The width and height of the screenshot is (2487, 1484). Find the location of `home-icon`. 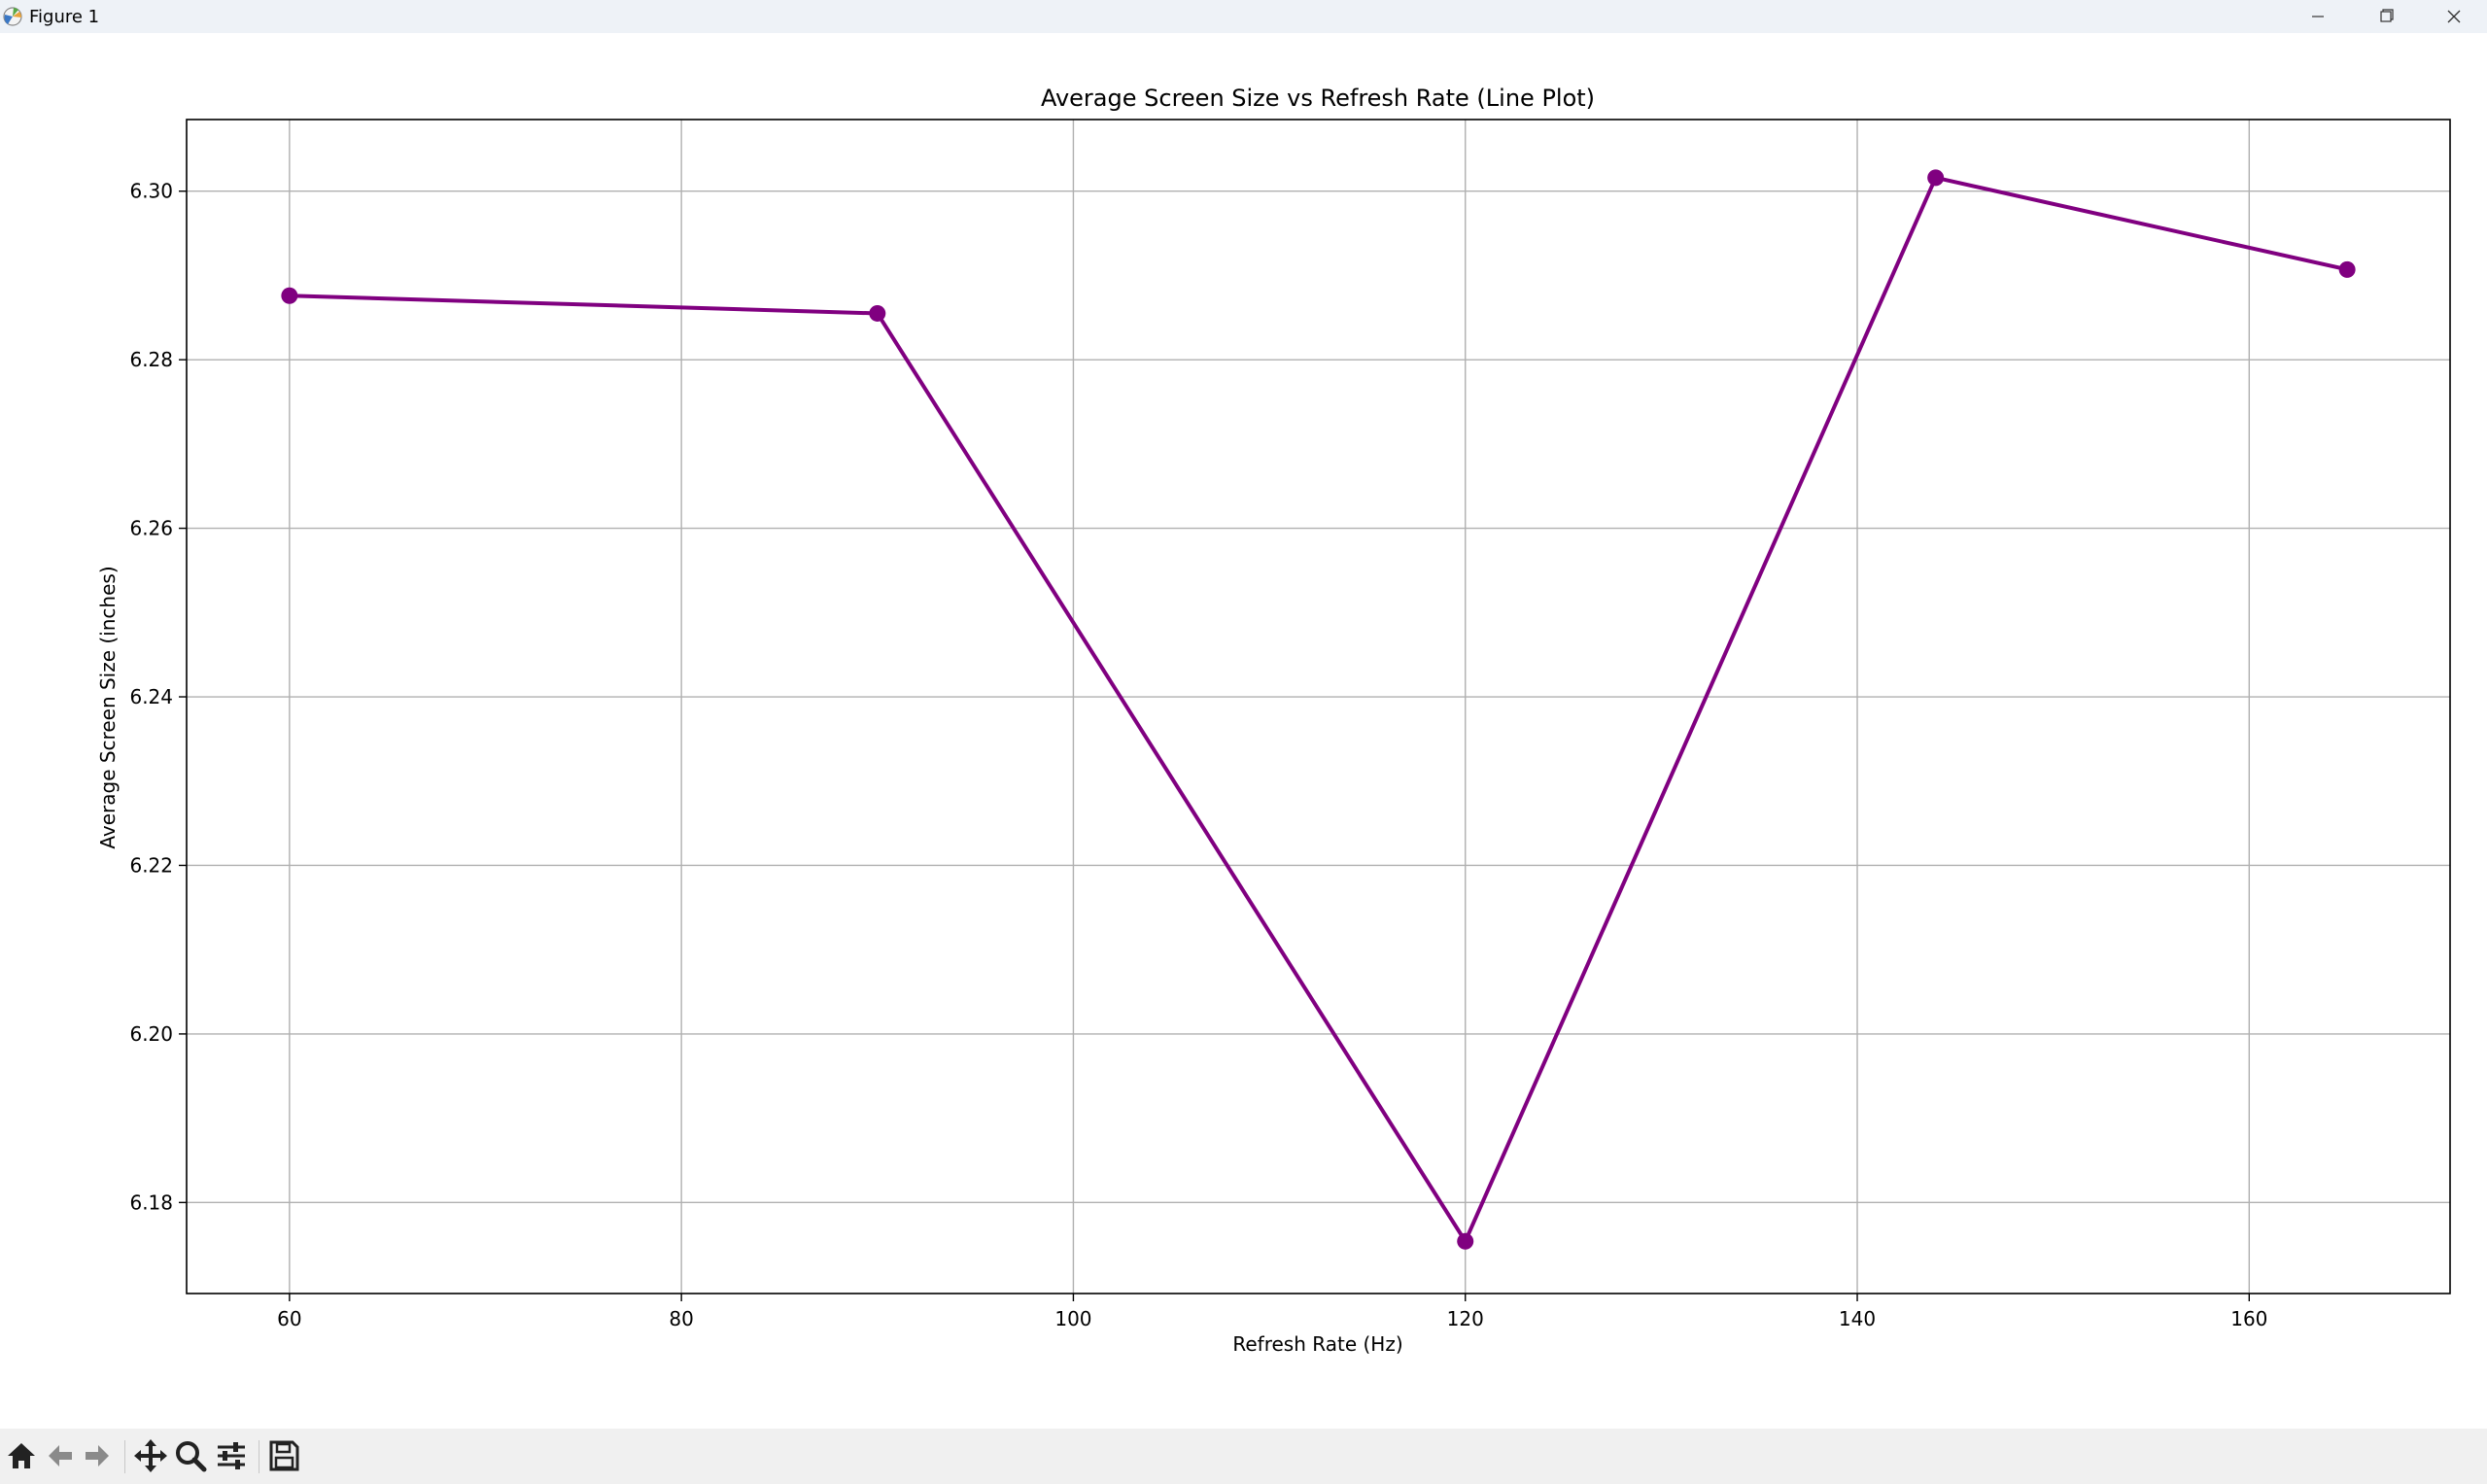

home-icon is located at coordinates (22, 1455).